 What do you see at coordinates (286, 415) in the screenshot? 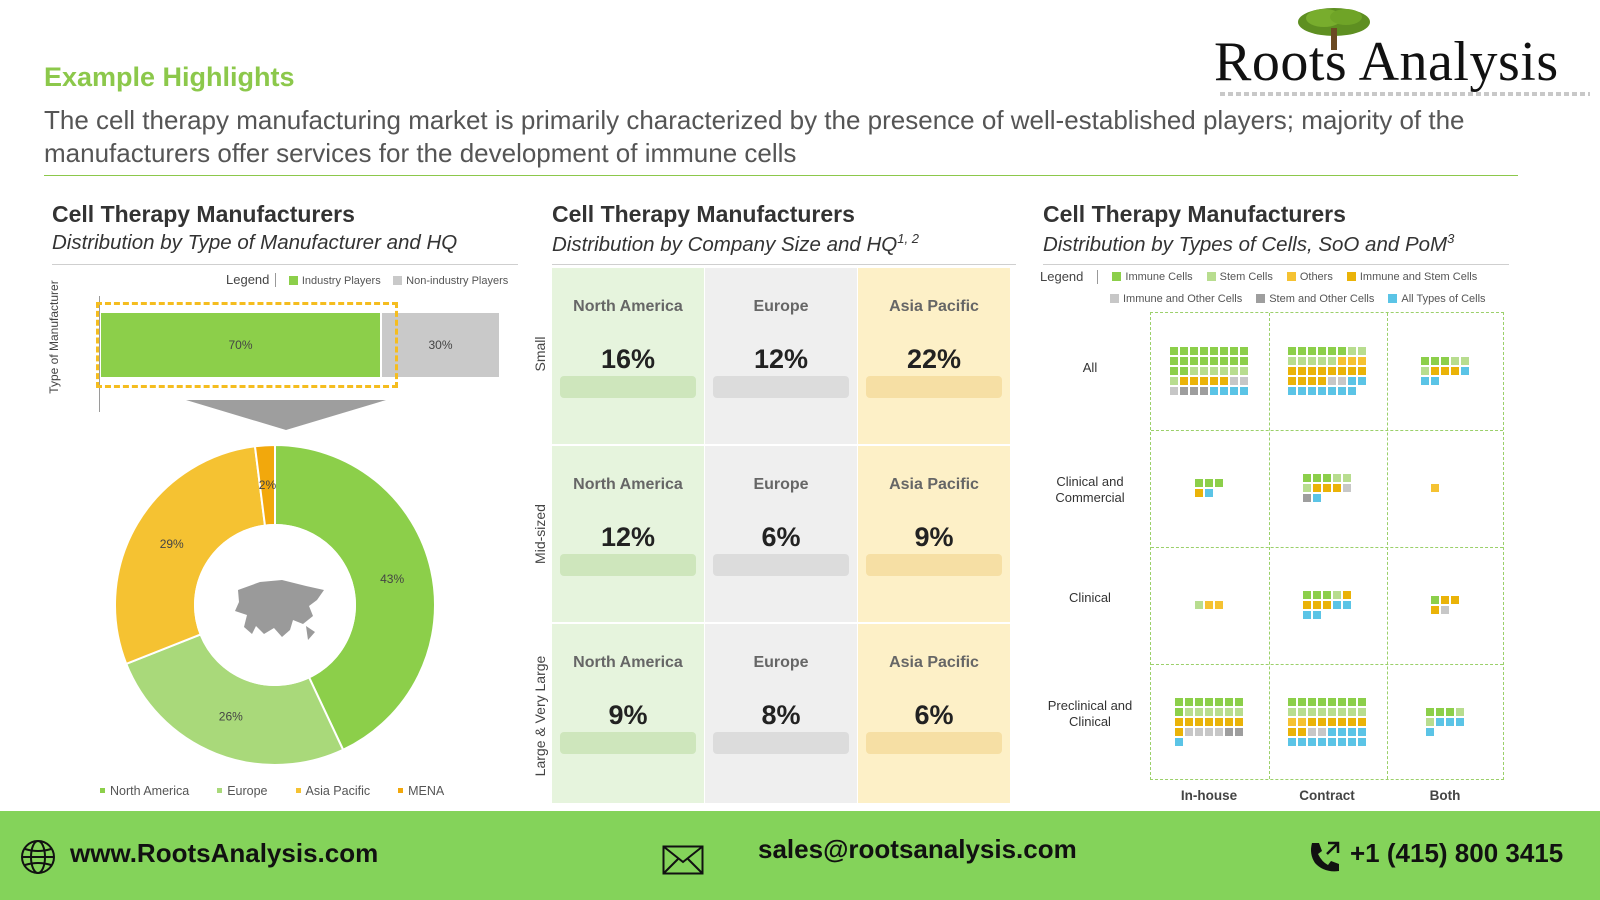
I see `funnel-arrow` at bounding box center [286, 415].